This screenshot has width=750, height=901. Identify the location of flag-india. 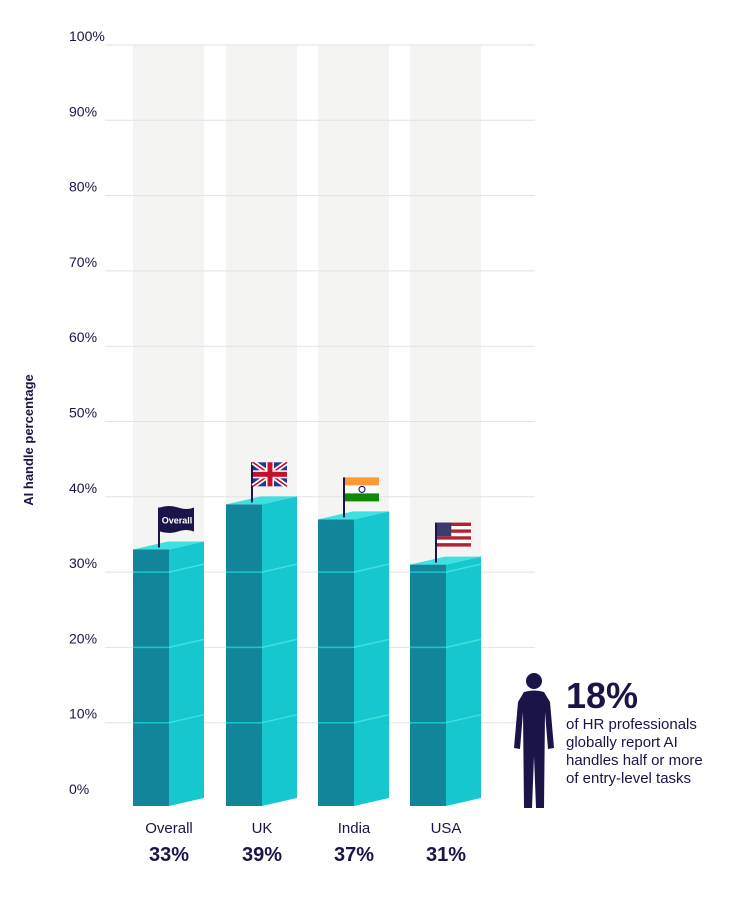
(361, 497).